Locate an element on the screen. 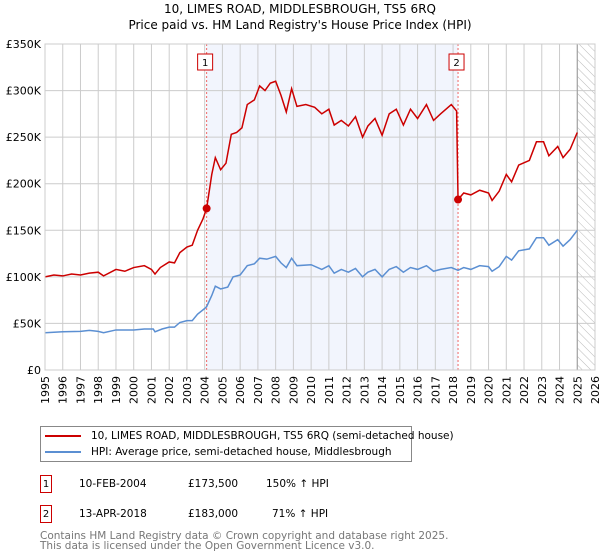  x-tick-label: 2006 is located at coordinates (240, 390).